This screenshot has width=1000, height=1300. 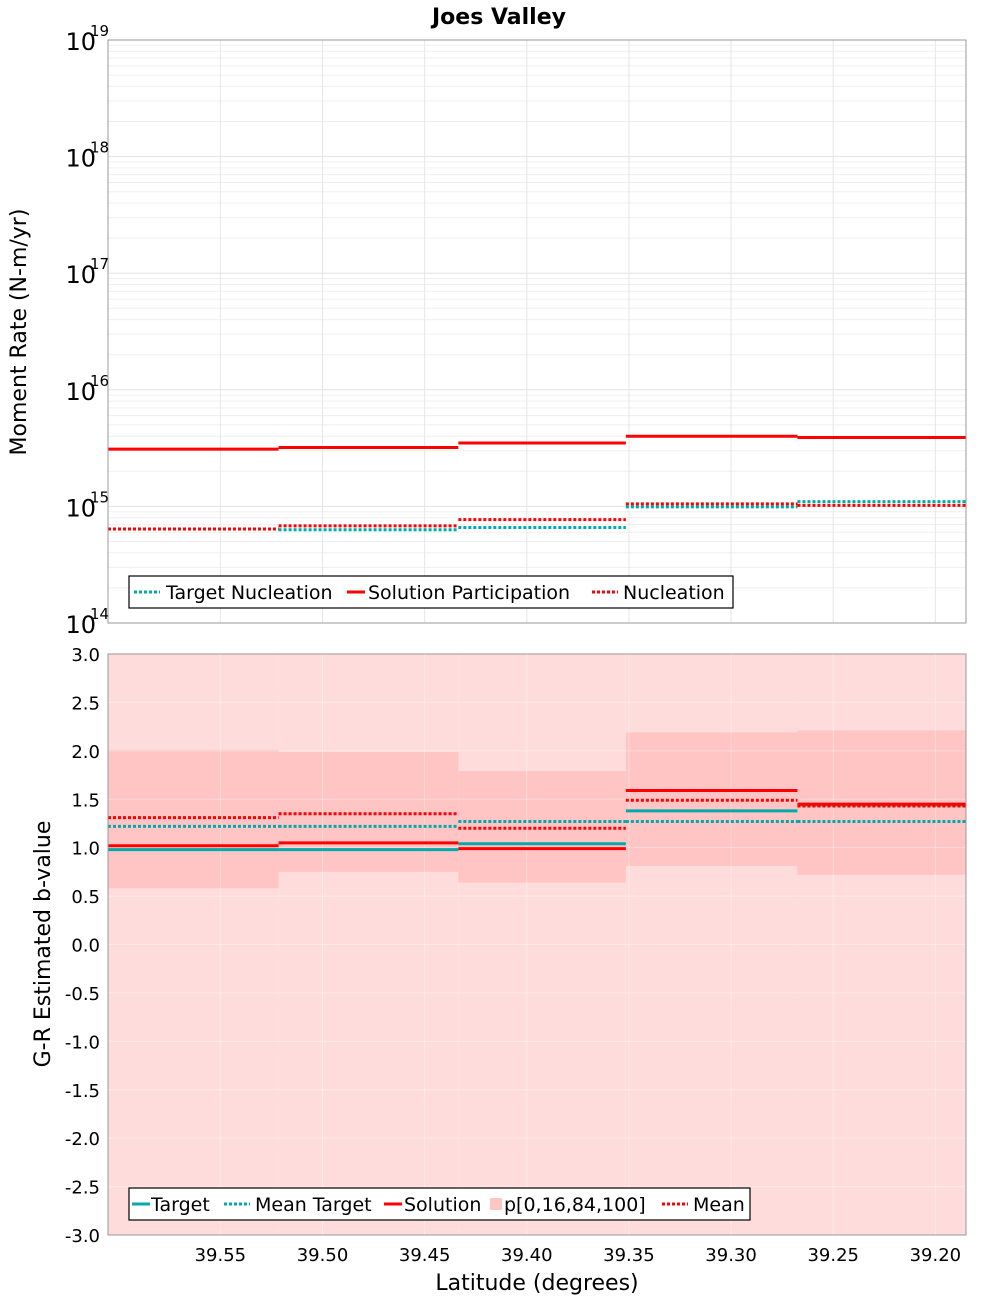 What do you see at coordinates (82, 1236) in the screenshot?
I see `bottom-y-tick-label: -3.0` at bounding box center [82, 1236].